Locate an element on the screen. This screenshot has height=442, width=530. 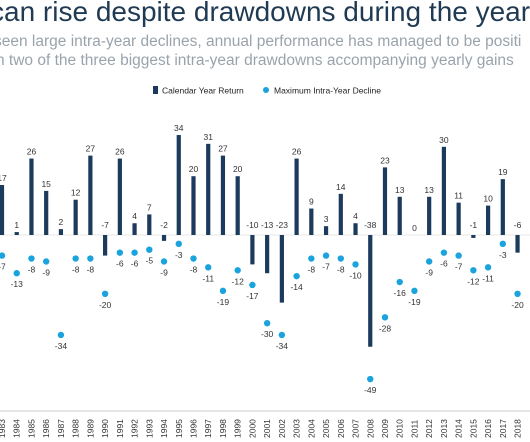
dot-label-2009: -28 is located at coordinates (385, 328).